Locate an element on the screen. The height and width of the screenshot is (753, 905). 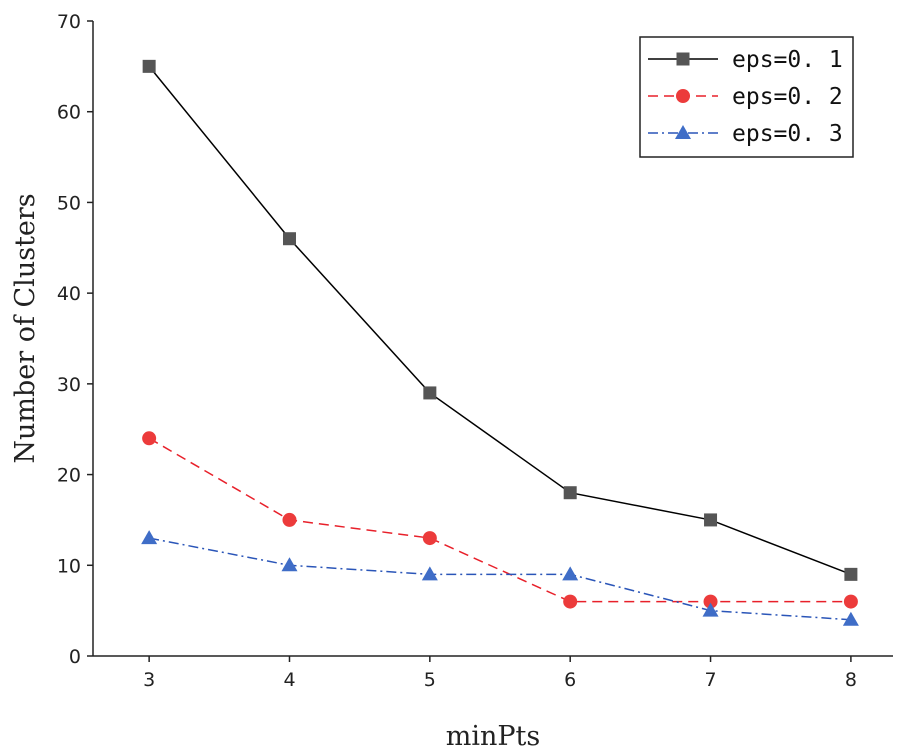
series-line is located at coordinates (499, 579).